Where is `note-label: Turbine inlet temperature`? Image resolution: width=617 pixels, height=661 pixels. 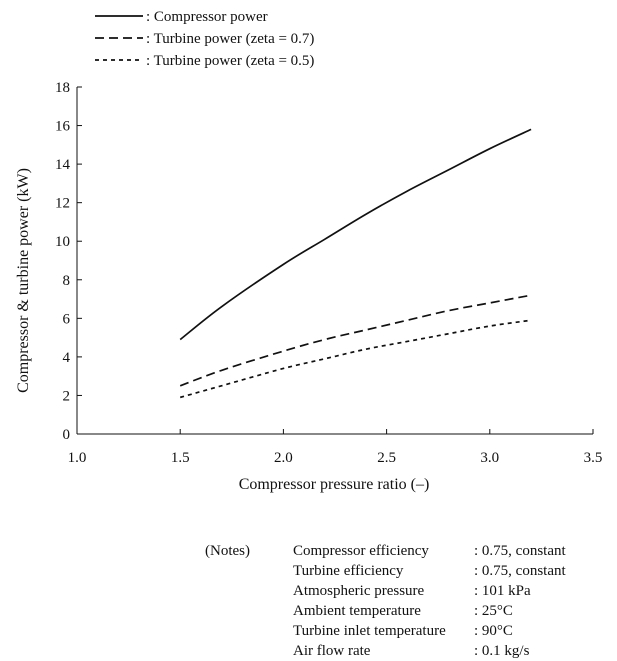 note-label: Turbine inlet temperature is located at coordinates (369, 631).